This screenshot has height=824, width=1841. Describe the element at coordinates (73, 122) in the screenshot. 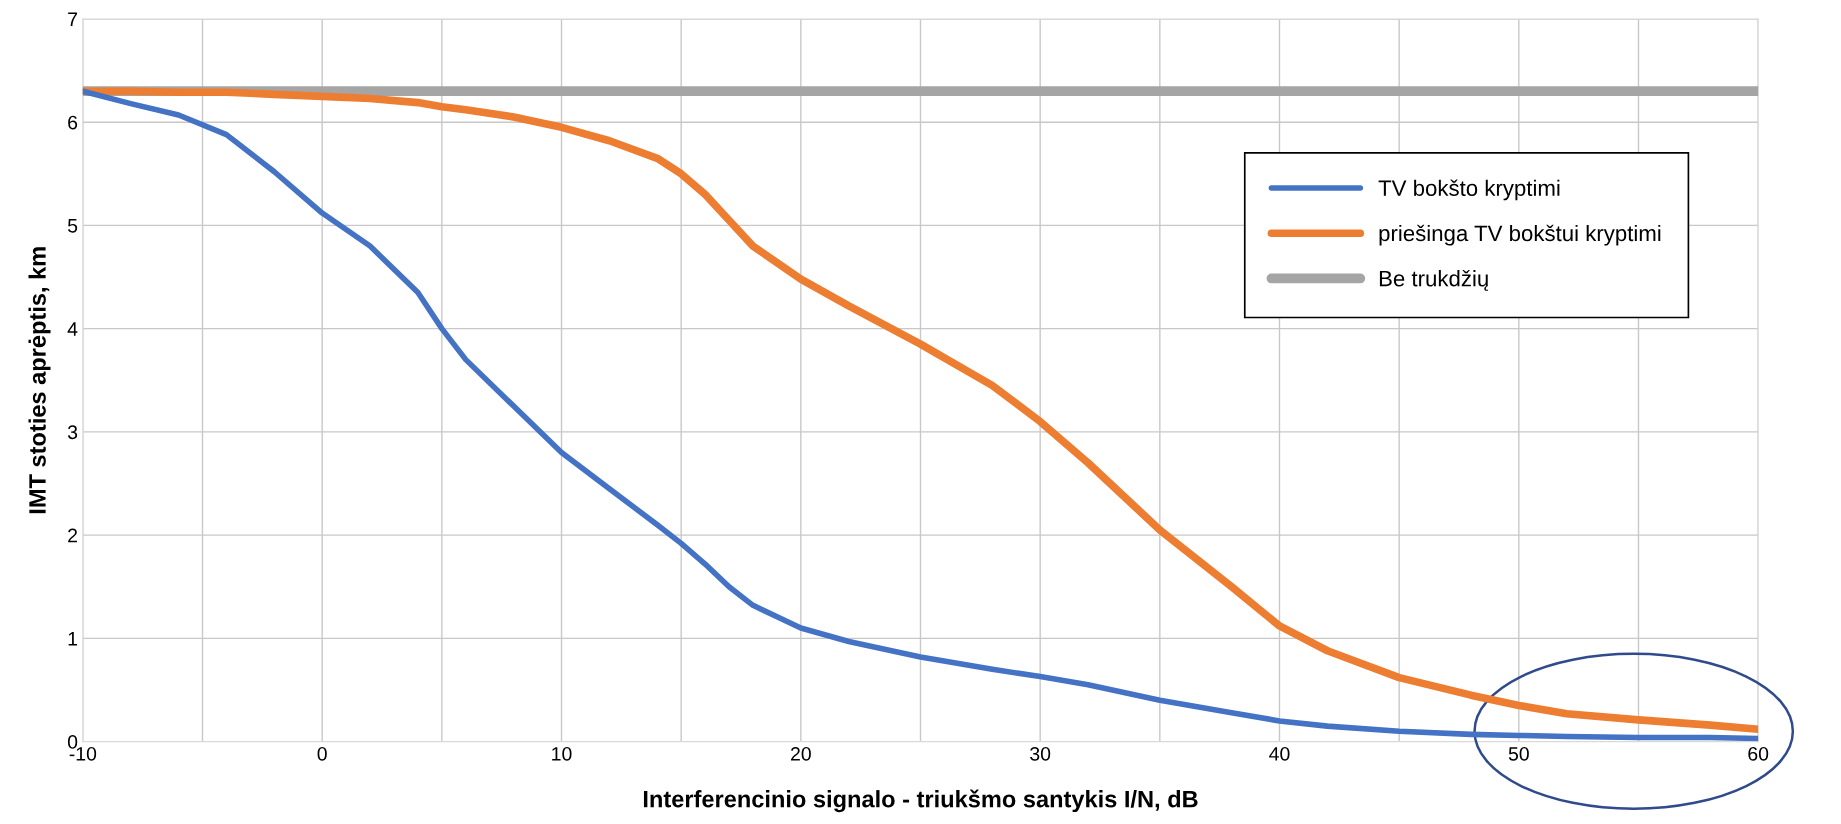

I see `y-tick-label: 6` at that location.